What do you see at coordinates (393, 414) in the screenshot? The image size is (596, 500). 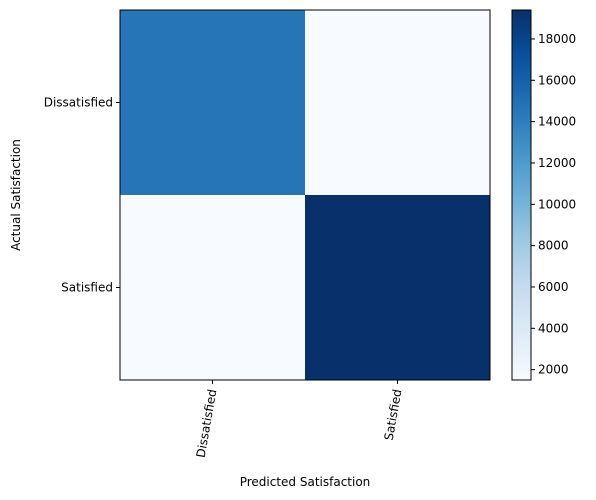 I see `x-tick-label: Satisfied` at bounding box center [393, 414].